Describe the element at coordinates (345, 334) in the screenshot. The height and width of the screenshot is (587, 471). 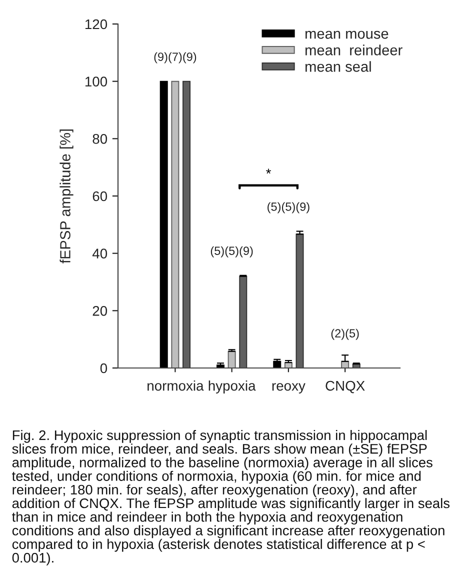
I see `annotation: (2)(5)` at that location.